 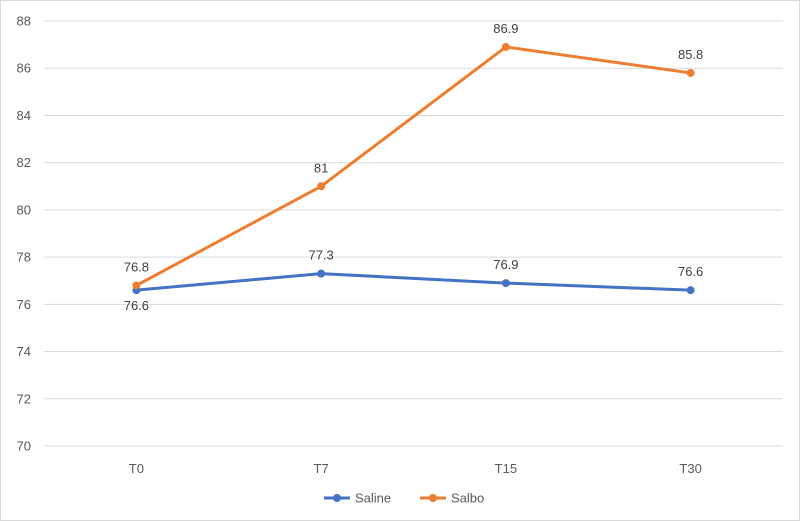 What do you see at coordinates (24, 162) in the screenshot?
I see `y-tick-label-82: 82` at bounding box center [24, 162].